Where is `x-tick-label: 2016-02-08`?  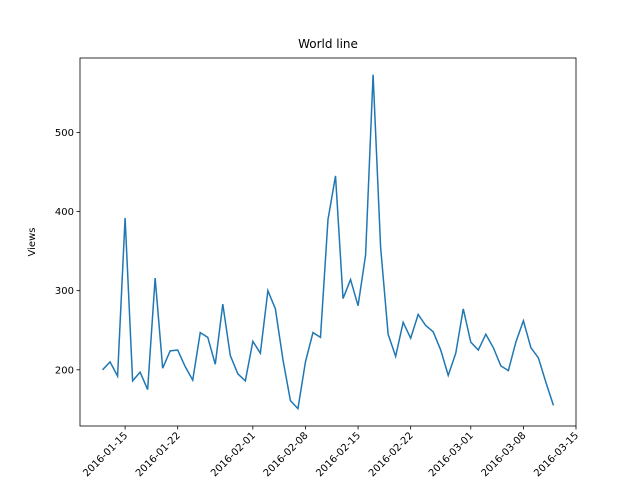
x-tick-label: 2016-02-08 is located at coordinates (286, 454).